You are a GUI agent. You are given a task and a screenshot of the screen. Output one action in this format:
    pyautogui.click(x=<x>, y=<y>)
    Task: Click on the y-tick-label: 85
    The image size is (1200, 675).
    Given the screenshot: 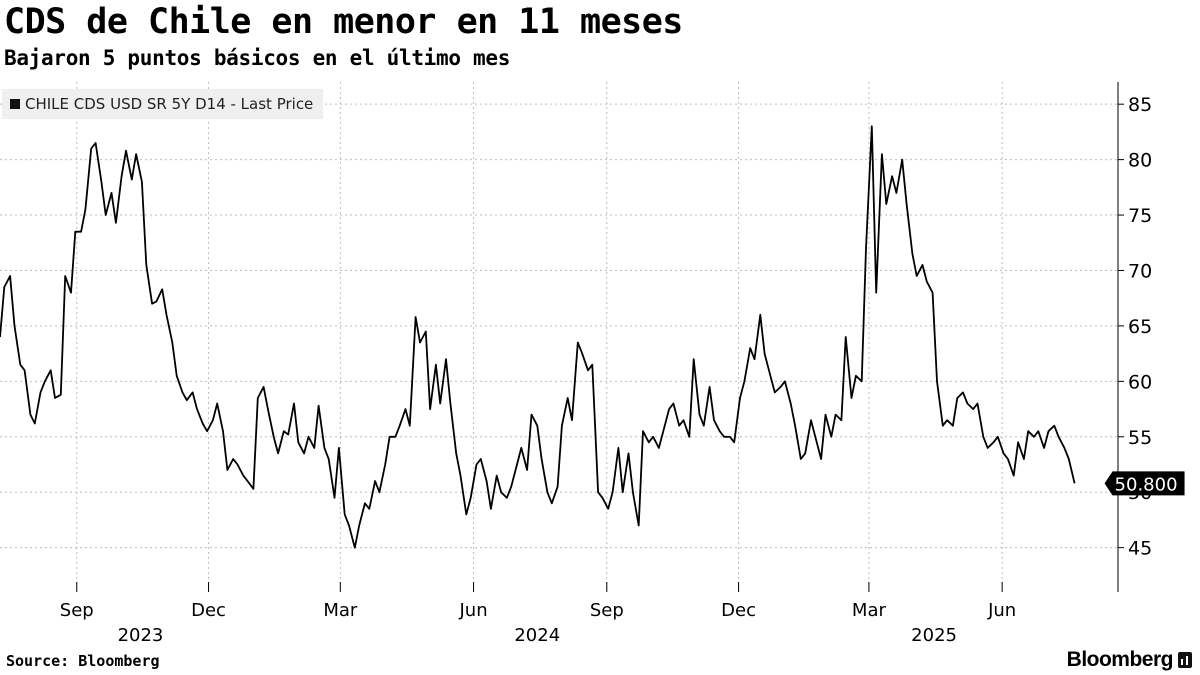 What is the action you would take?
    pyautogui.click(x=1140, y=105)
    